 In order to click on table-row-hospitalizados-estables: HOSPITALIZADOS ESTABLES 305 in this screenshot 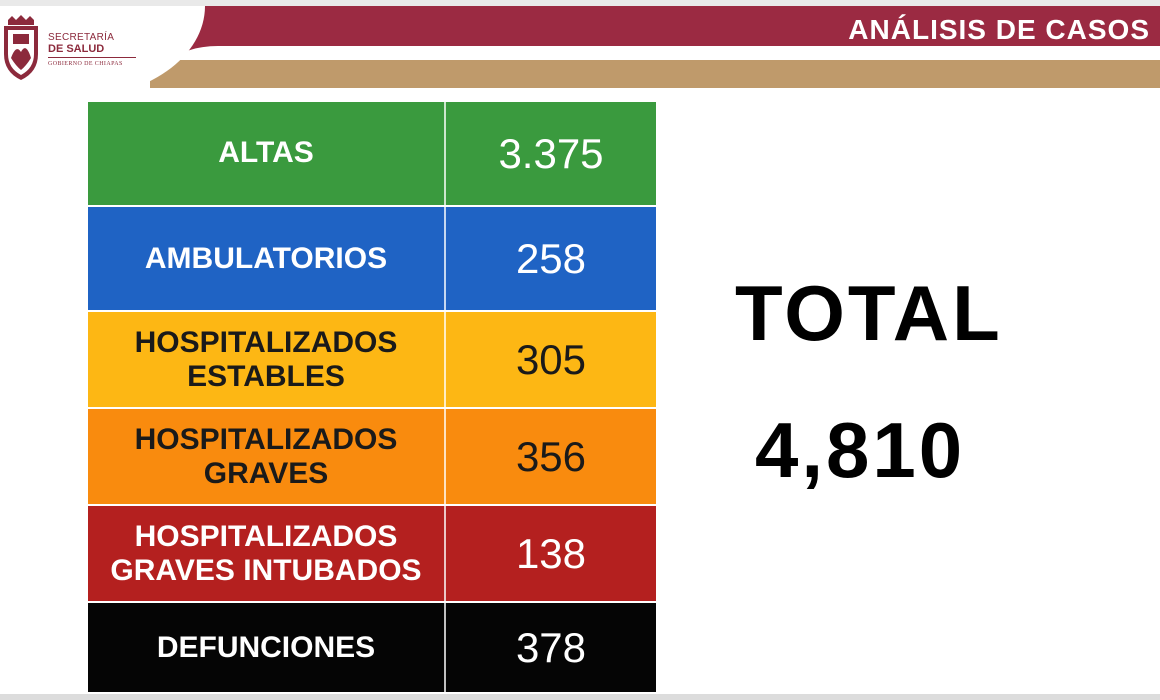, I will do `click(372, 359)`.